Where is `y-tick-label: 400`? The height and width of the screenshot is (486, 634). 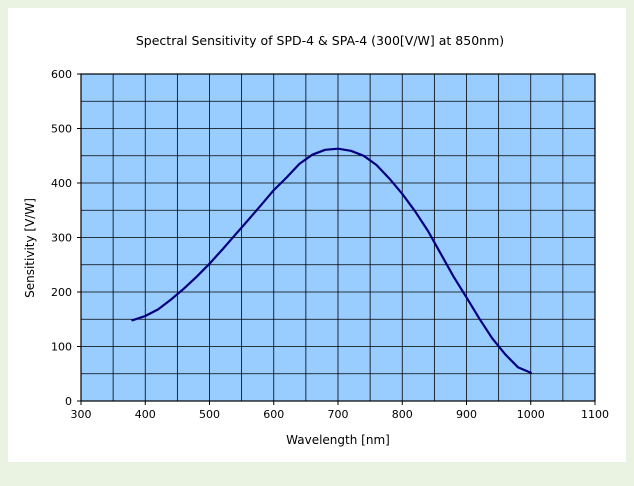
y-tick-label: 400 is located at coordinates (61, 183).